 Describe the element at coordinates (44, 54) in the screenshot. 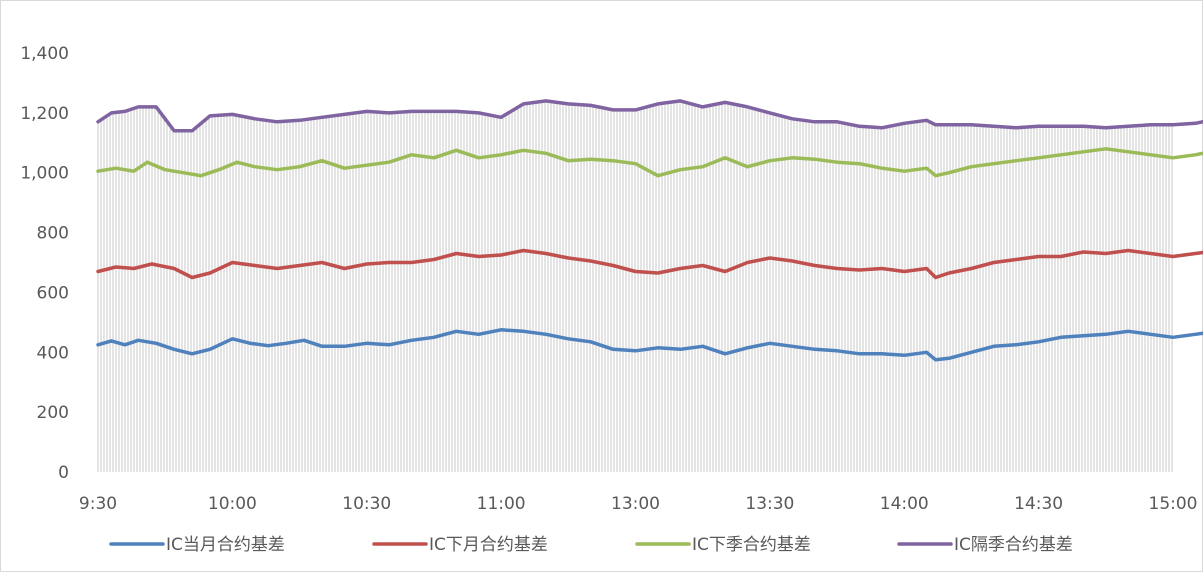

I see `y-tick-label: 1,400` at that location.